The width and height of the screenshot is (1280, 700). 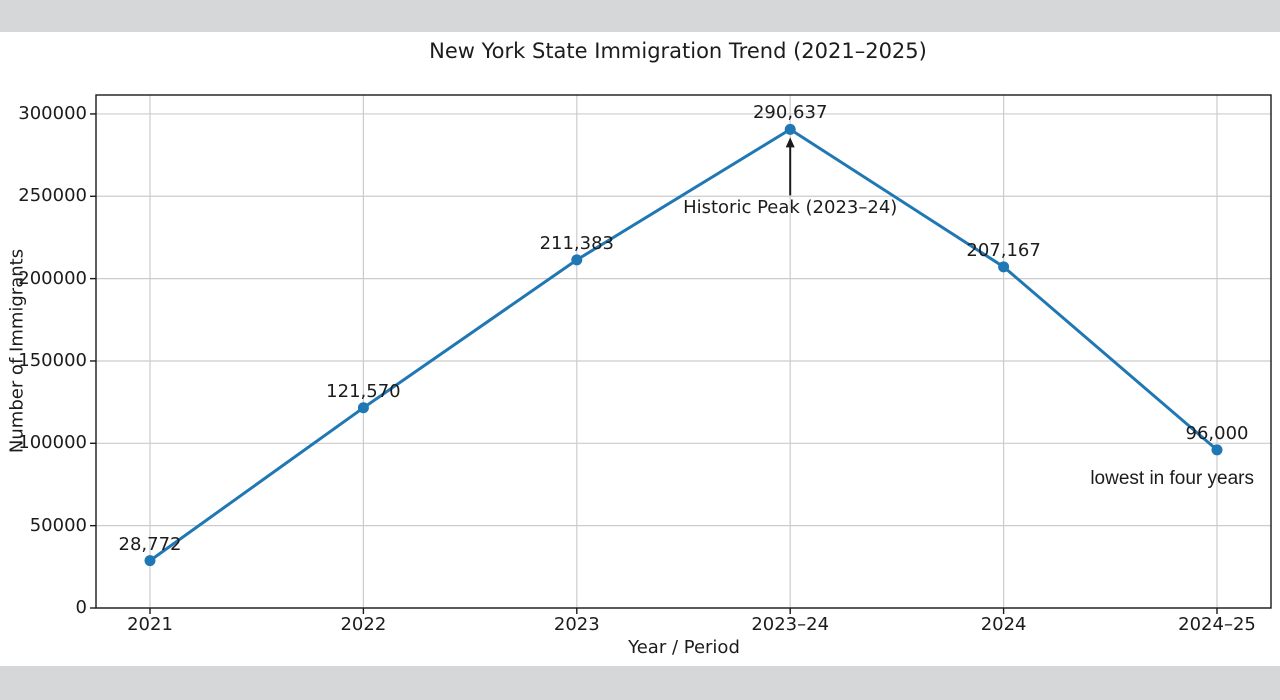 What do you see at coordinates (363, 391) in the screenshot?
I see `point-value-label: 121,570` at bounding box center [363, 391].